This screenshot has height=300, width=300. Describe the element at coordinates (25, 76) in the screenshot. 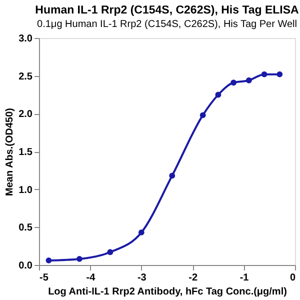

I see `y-tick-label: 2.5` at that location.